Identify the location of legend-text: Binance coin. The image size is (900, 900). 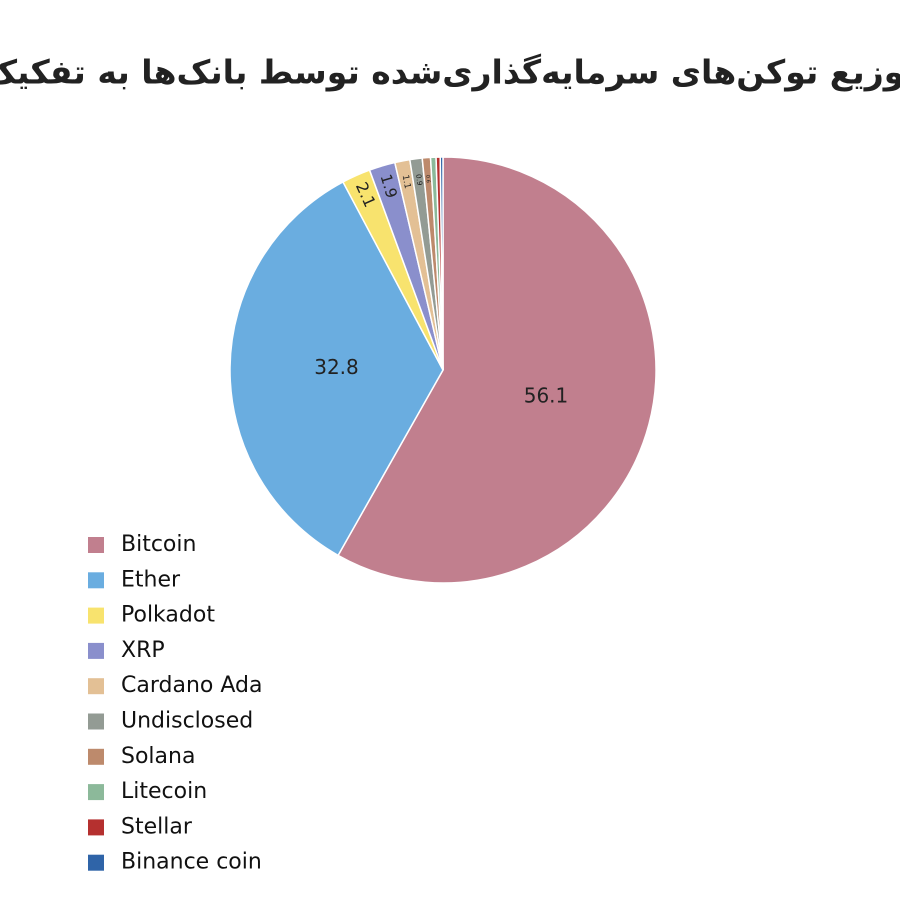
(191, 862).